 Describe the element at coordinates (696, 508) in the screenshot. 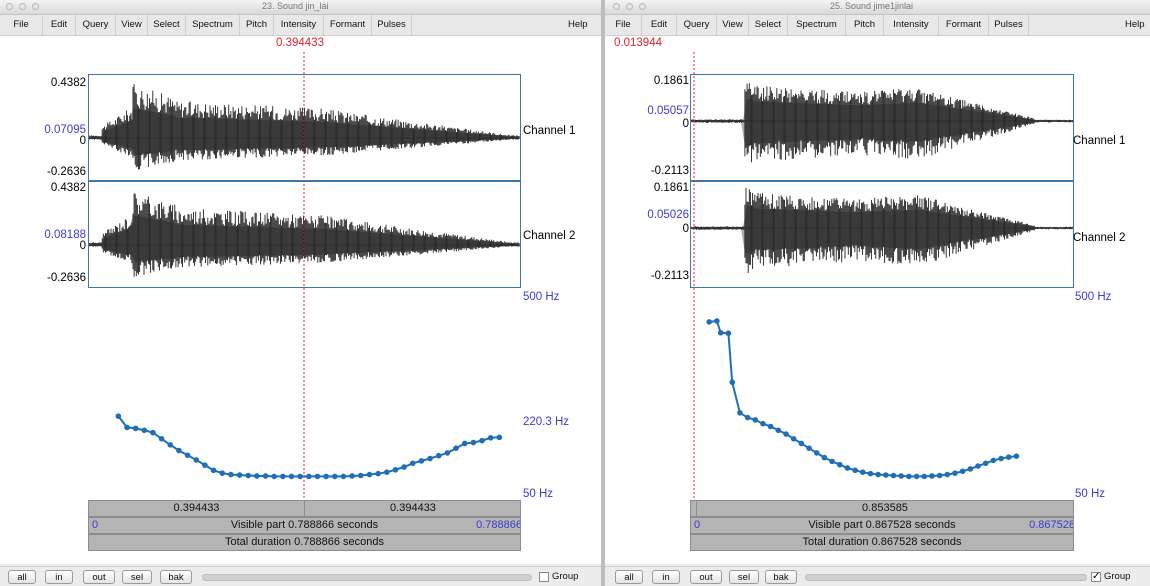

I see `segment-separator` at that location.